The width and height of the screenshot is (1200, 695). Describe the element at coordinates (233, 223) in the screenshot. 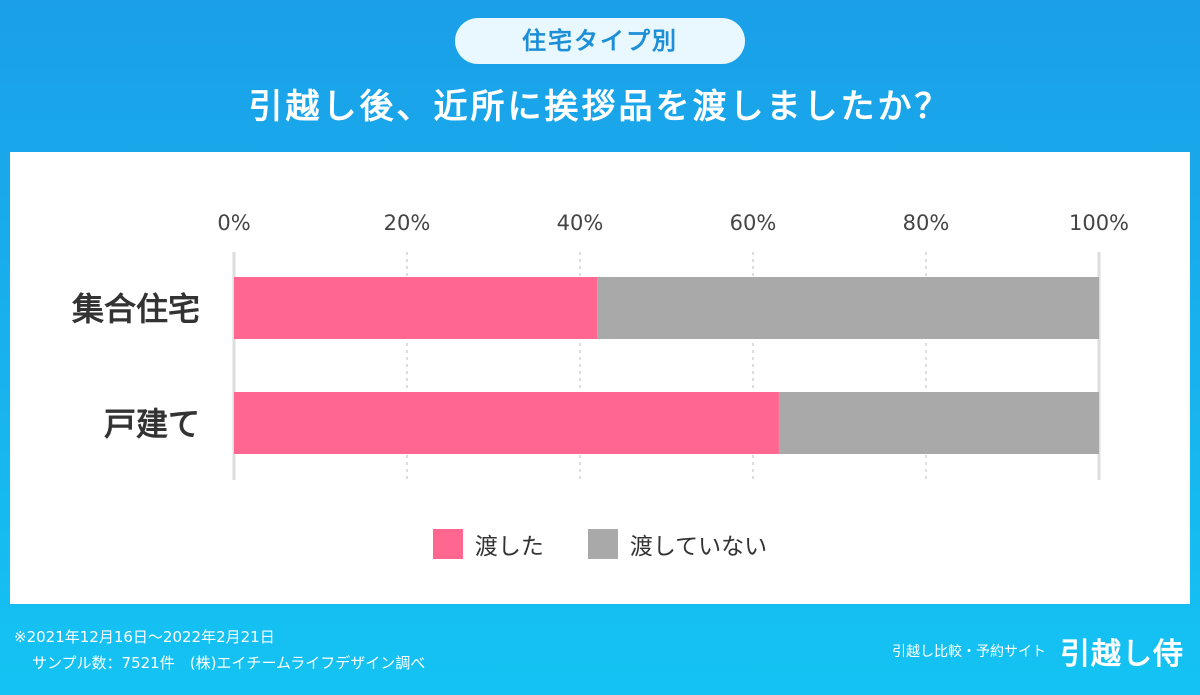

I see `x-tick-label: 0%` at that location.